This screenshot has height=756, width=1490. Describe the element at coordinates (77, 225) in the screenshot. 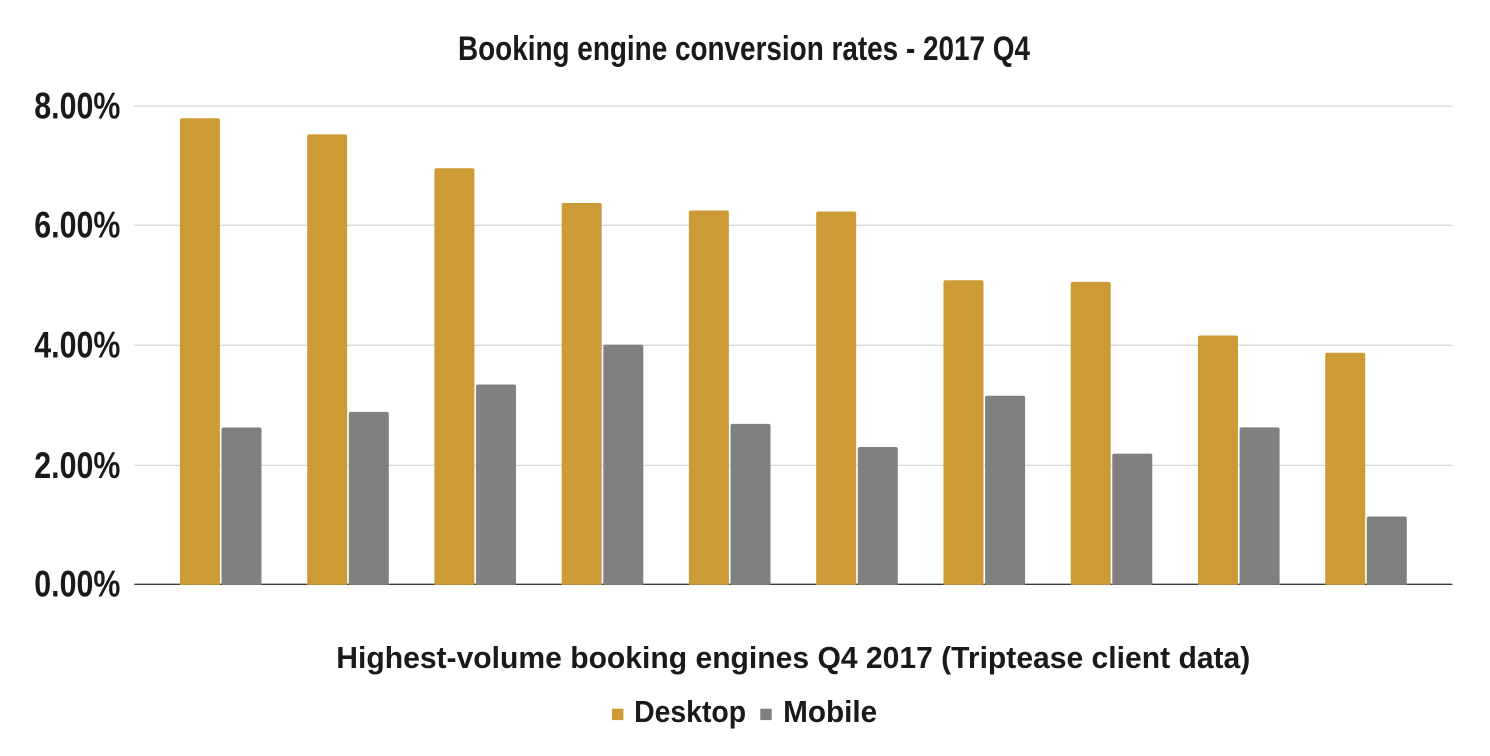

I see `svg-text: 6.00%` at that location.